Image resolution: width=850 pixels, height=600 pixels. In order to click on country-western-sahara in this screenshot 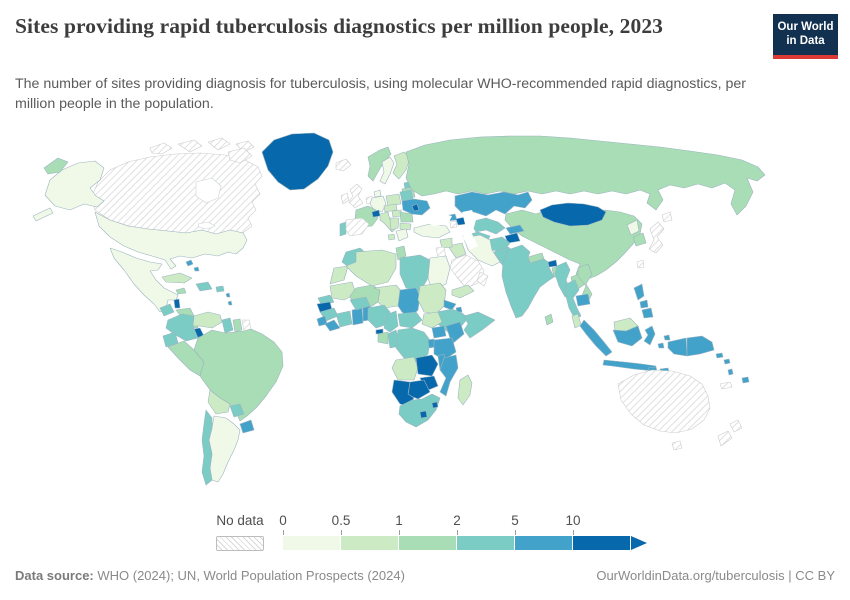, I will do `click(339, 275)`.